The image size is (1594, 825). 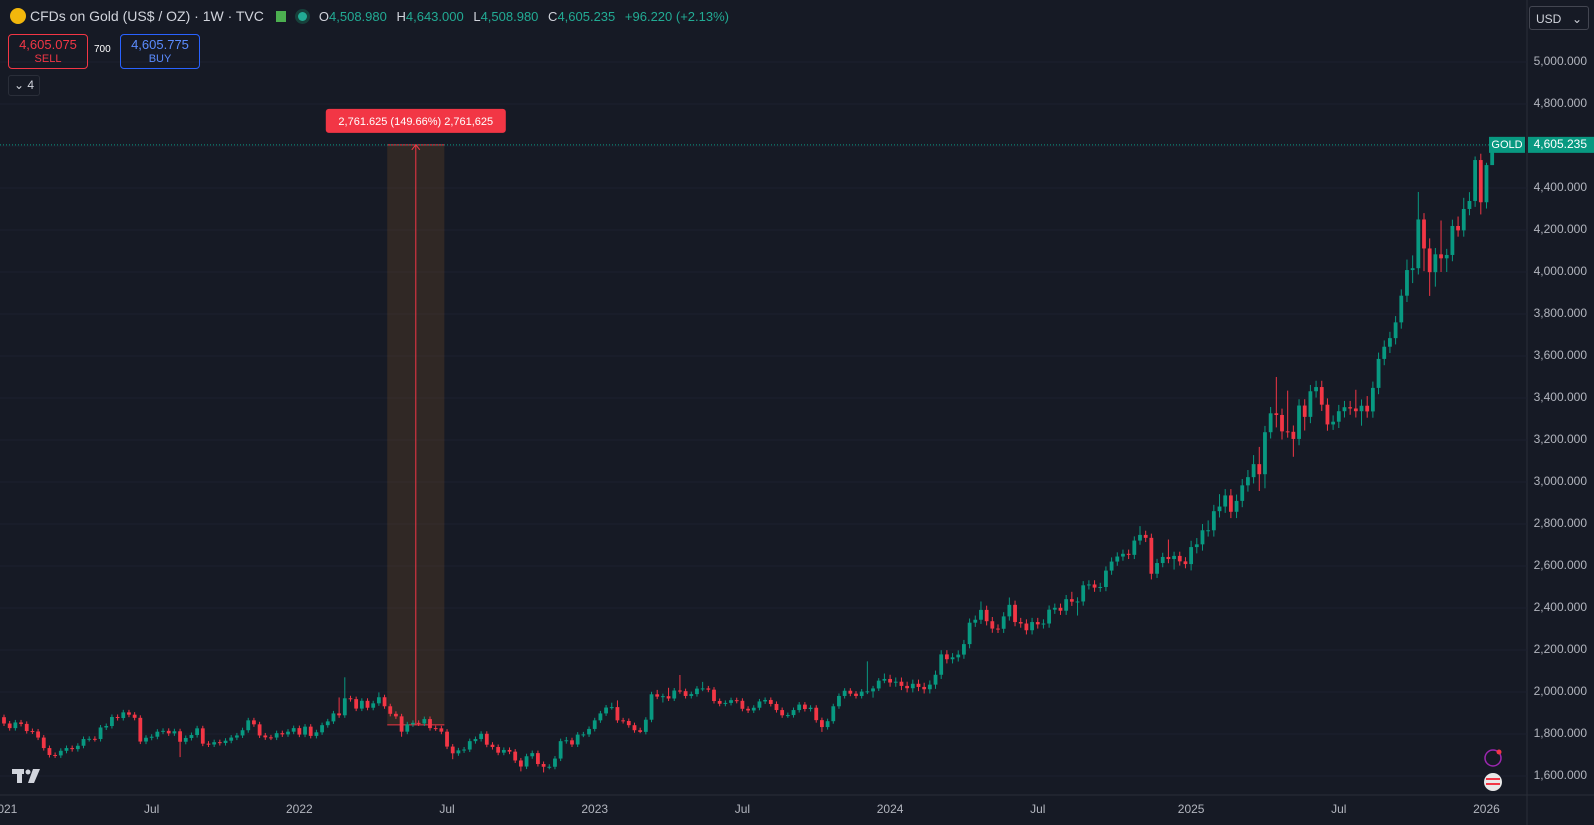 I want to click on y-tick-label: 1,800.000, so click(x=1561, y=733).